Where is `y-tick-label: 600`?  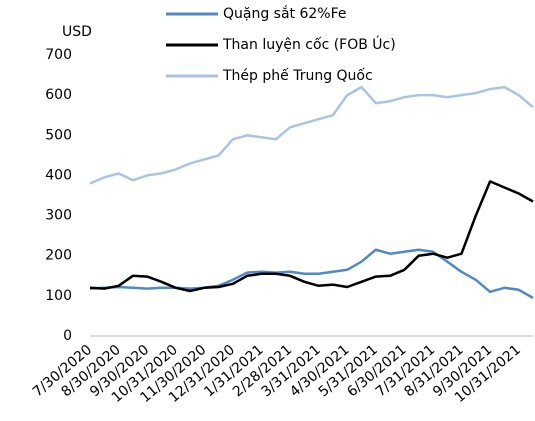
y-tick-label: 600 is located at coordinates (58, 95).